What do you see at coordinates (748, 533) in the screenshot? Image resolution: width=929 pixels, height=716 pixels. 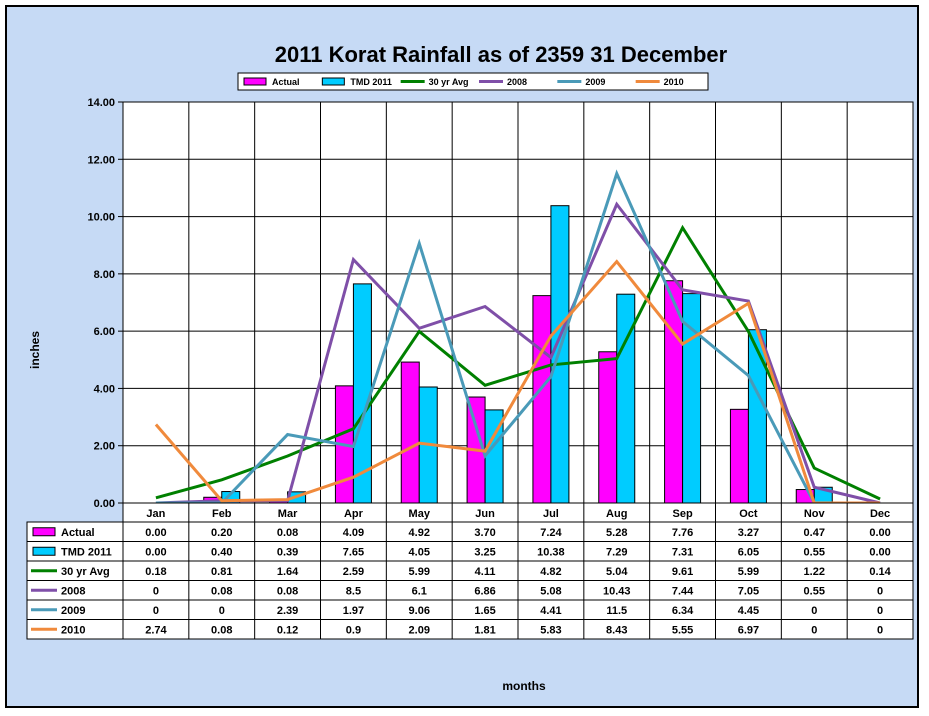 I see `table-cell: 3.27` at bounding box center [748, 533].